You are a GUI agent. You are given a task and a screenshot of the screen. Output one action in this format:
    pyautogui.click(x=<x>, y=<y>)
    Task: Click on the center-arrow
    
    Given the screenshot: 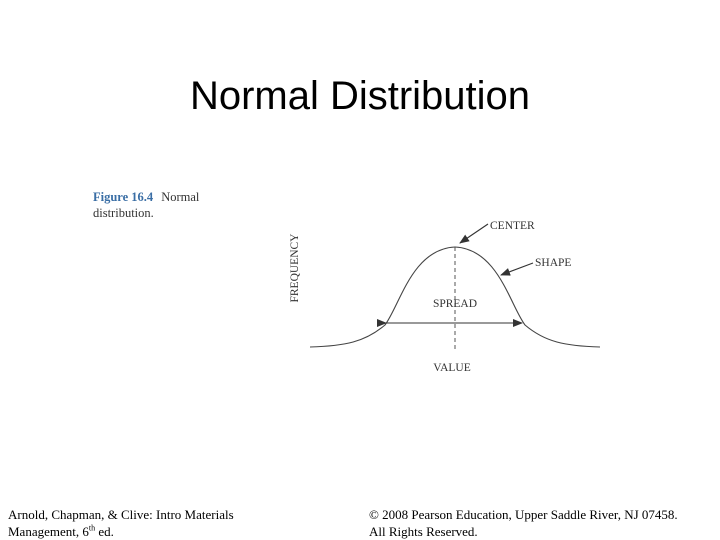 What is the action you would take?
    pyautogui.click(x=474, y=233)
    